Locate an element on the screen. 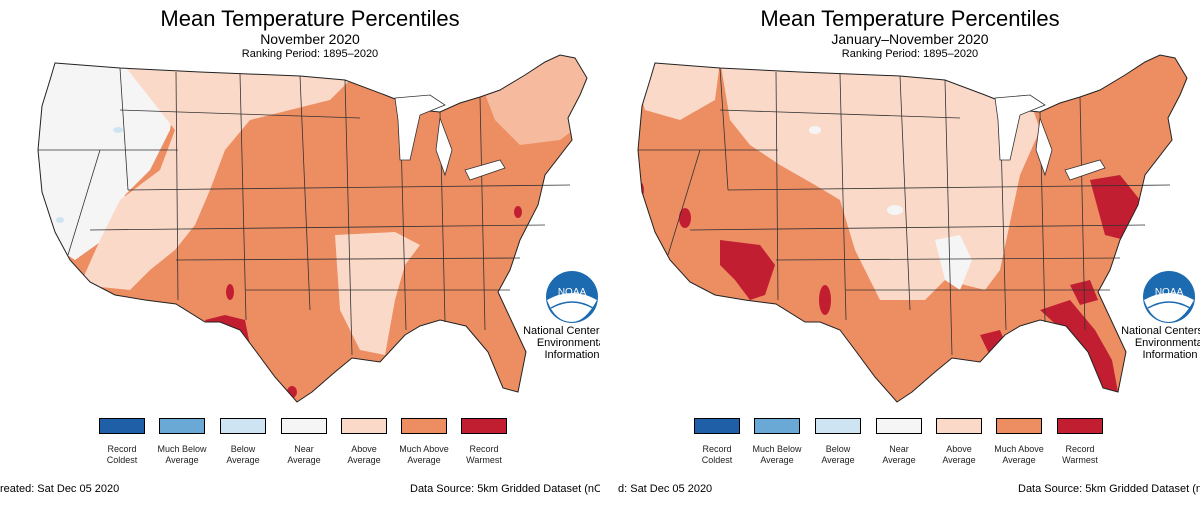 This screenshot has height=505, width=1200. map-subtitle: November 2020 is located at coordinates (310, 39).